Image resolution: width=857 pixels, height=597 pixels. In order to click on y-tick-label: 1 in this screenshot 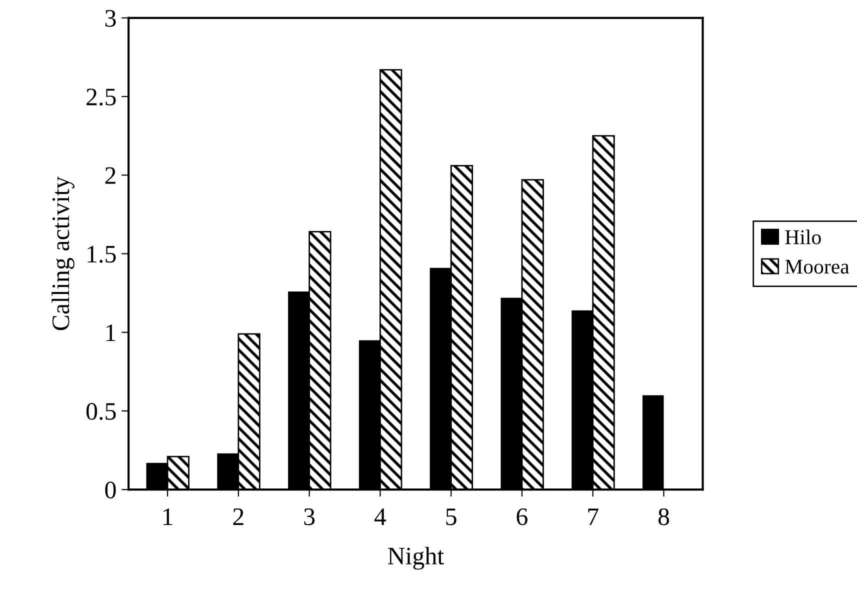, I will do `click(111, 333)`.